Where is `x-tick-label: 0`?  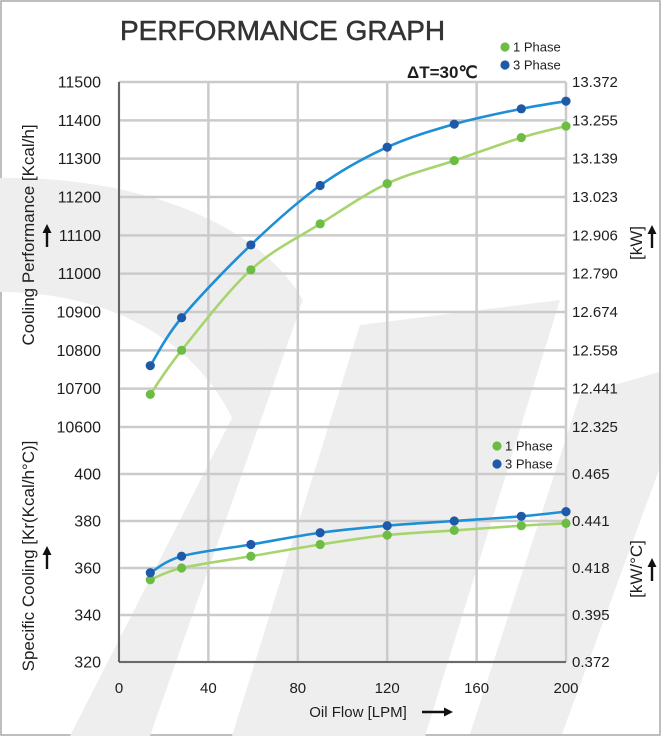 x-tick-label: 0 is located at coordinates (119, 688).